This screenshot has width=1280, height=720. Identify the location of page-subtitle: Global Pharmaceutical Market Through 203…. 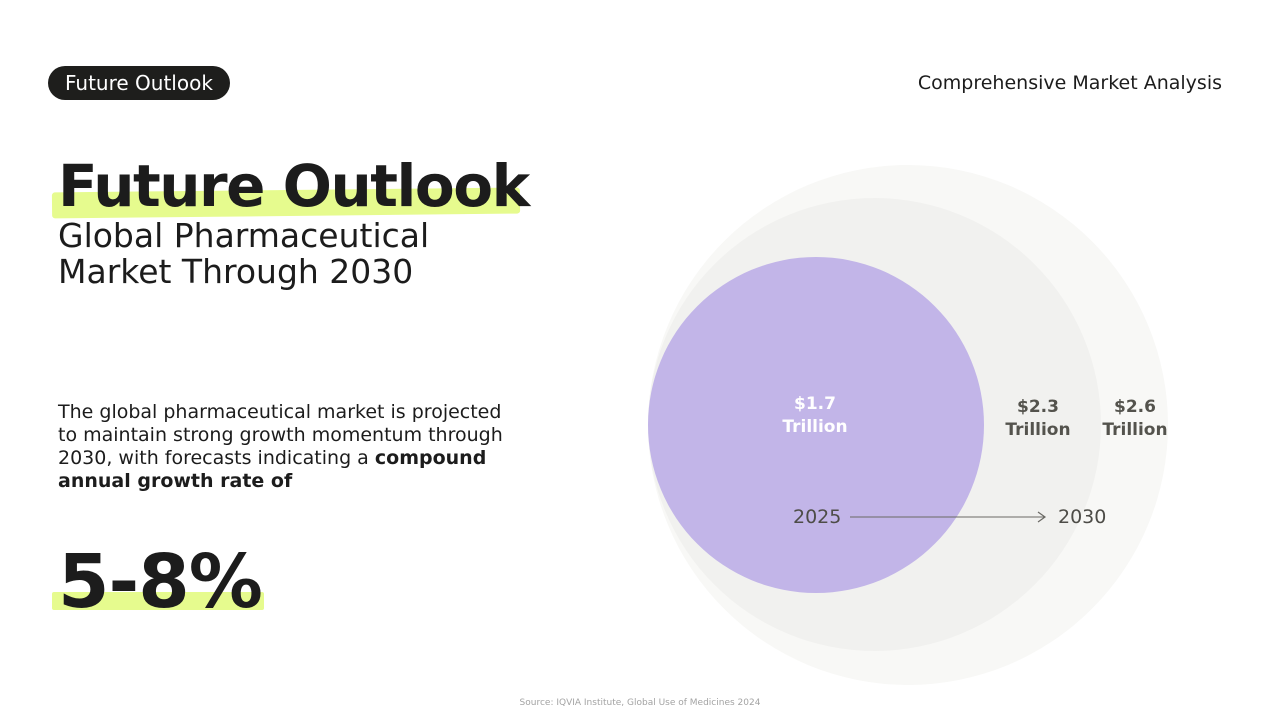
(244, 253).